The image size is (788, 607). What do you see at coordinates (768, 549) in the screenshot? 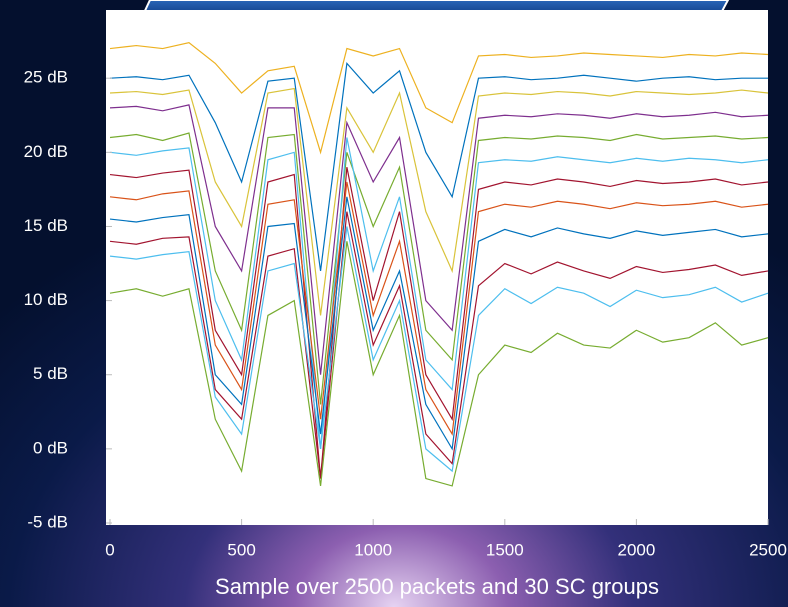
I see `x-tick-label: 2500` at bounding box center [768, 549].